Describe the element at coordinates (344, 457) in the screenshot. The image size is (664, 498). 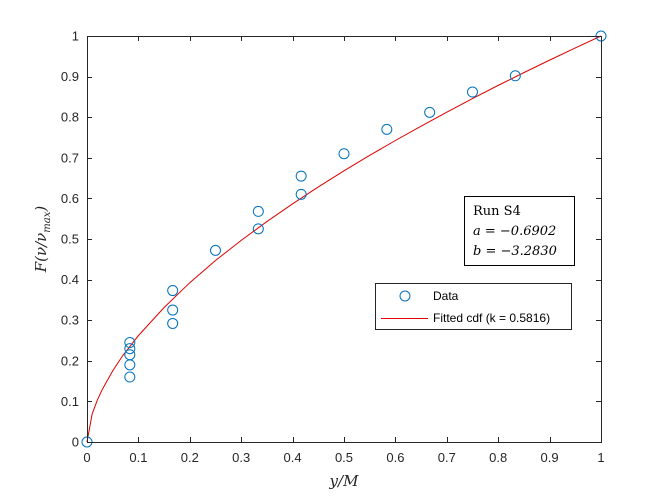
I see `x-tick-label: 0.5` at that location.